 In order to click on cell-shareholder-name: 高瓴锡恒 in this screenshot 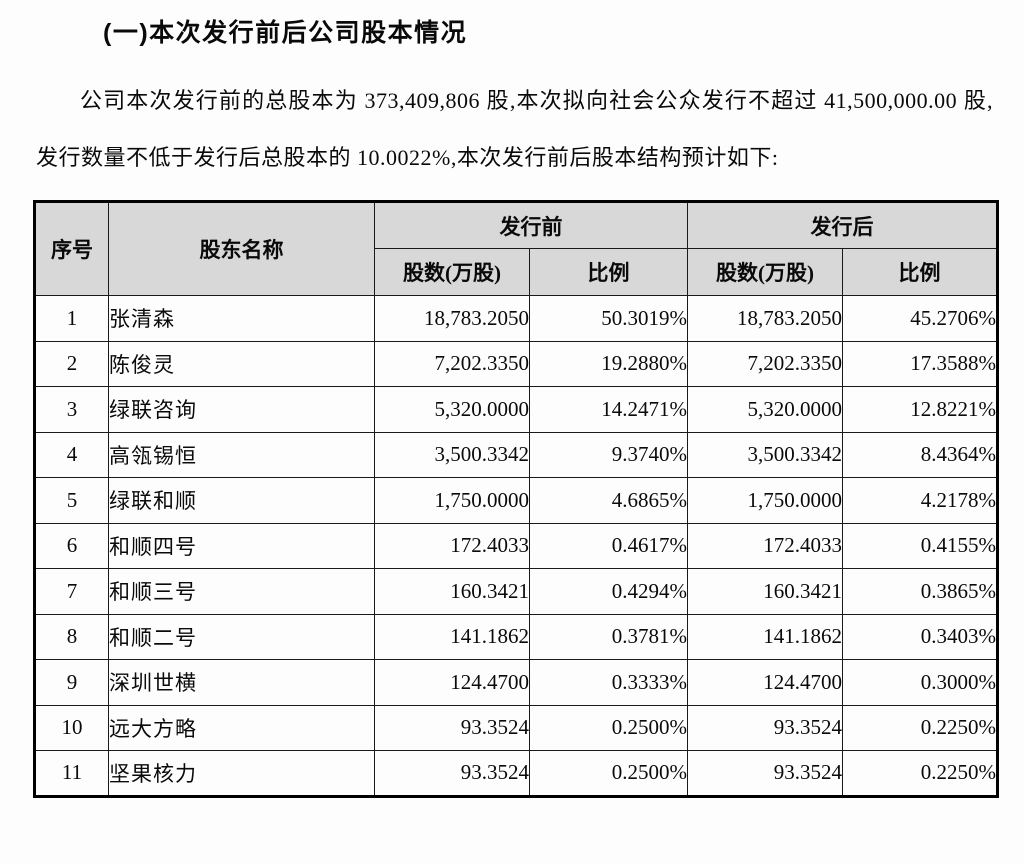, I will do `click(241, 454)`.